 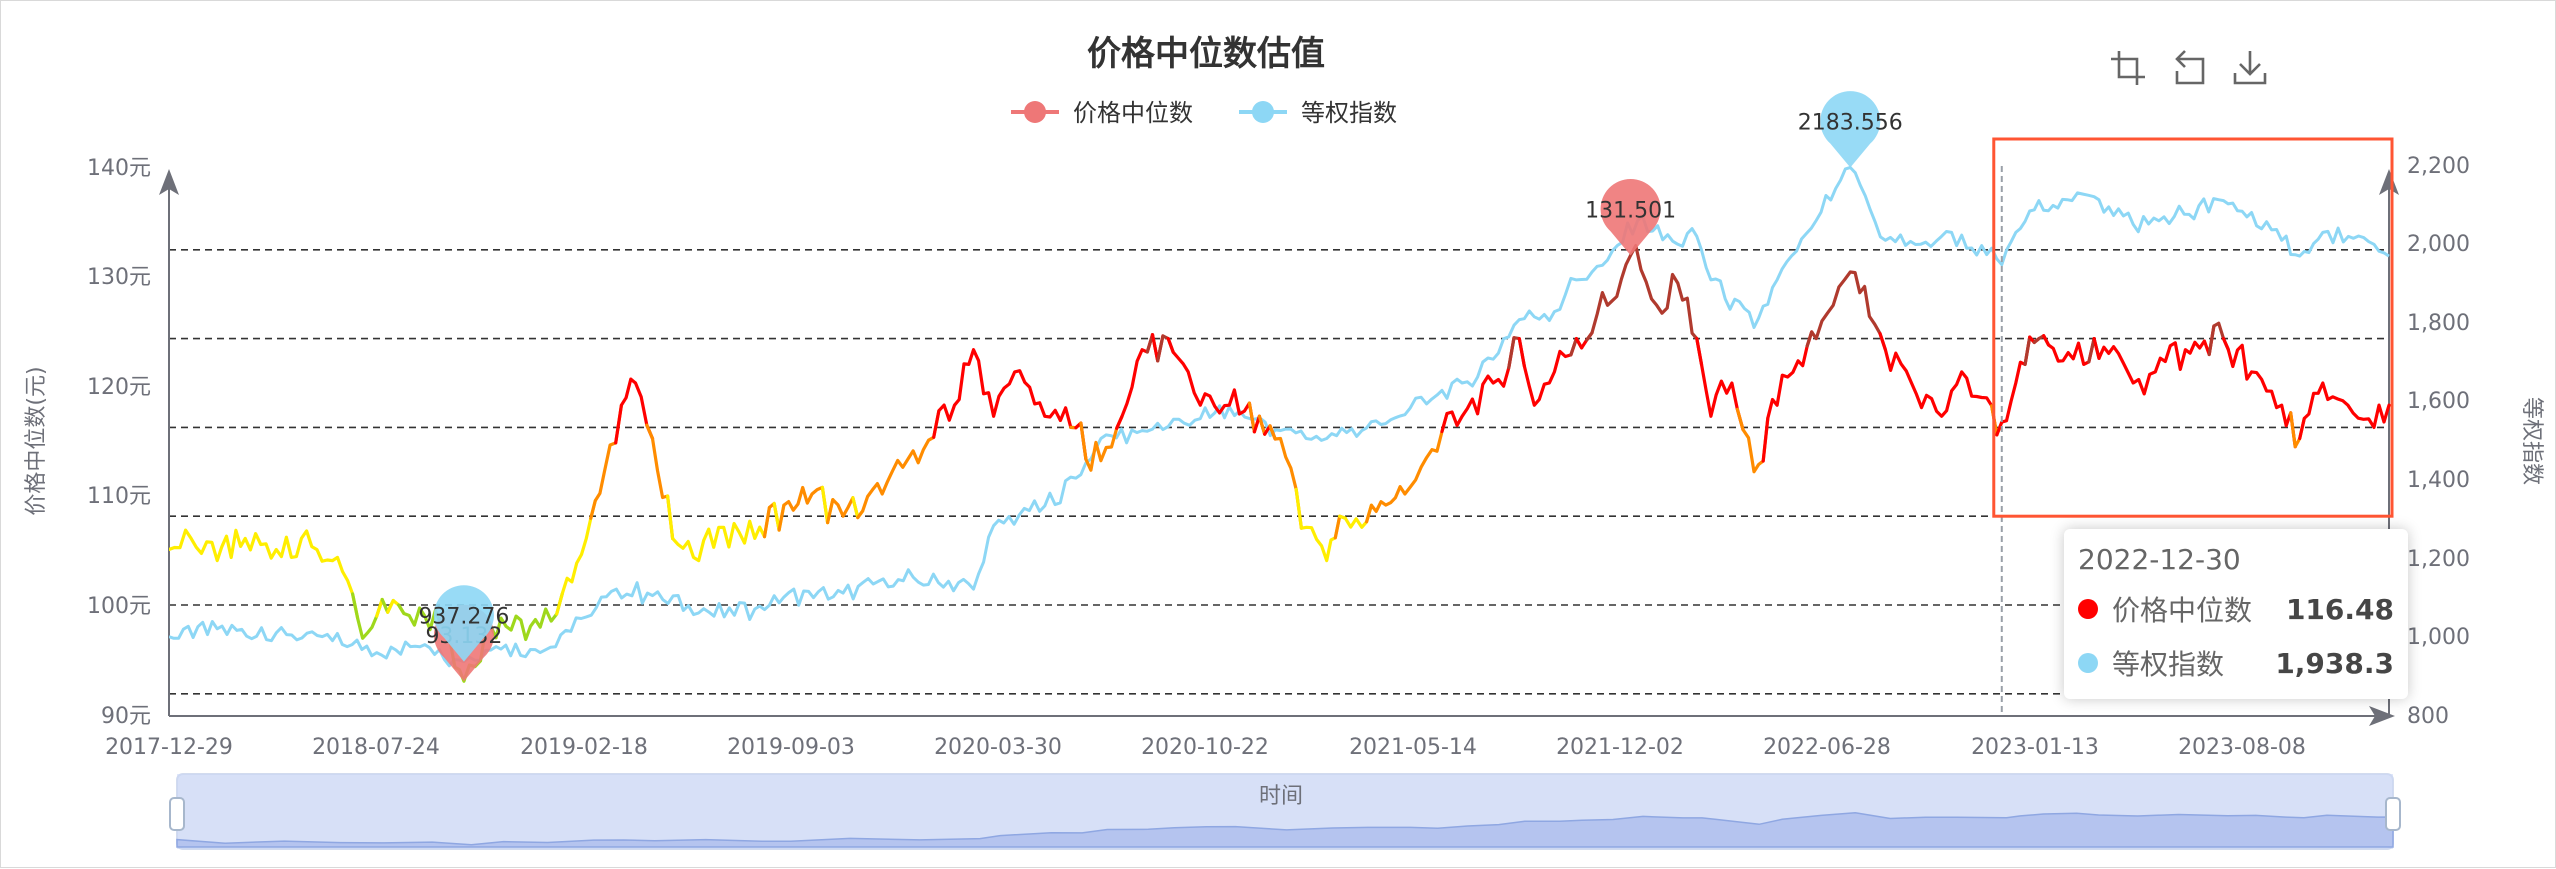 I want to click on tooltip-row-price-median: 价格中位数 116.48, so click(x=2236, y=609).